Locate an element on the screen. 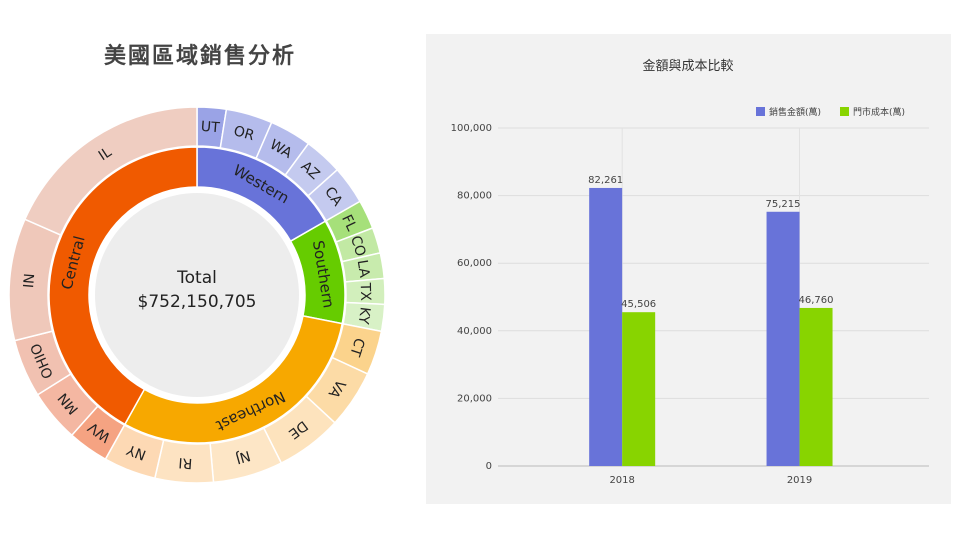 The image size is (960, 540). x-tick-label: 2018 is located at coordinates (621, 480).